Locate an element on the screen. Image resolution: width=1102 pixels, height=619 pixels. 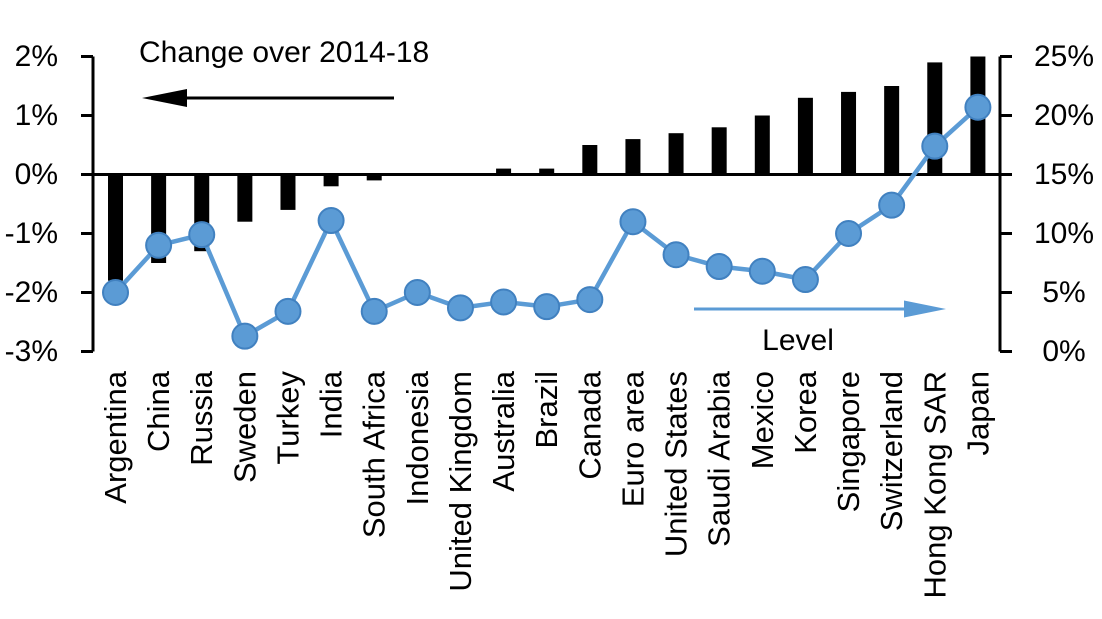
category-label: Turkey is located at coordinates (287, 418).